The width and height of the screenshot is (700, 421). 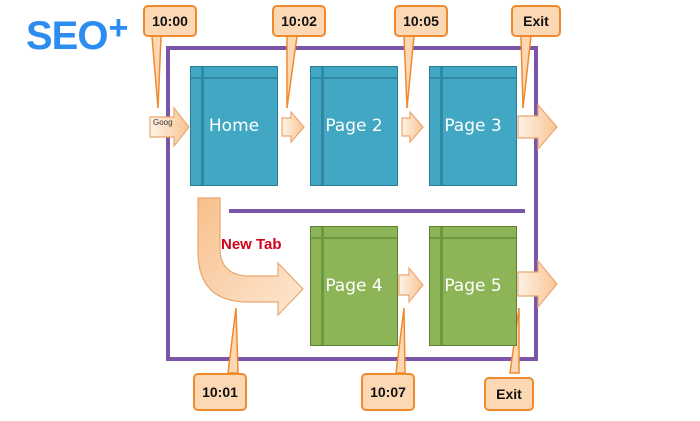 I want to click on seo-logo: SEO+, so click(x=77, y=33).